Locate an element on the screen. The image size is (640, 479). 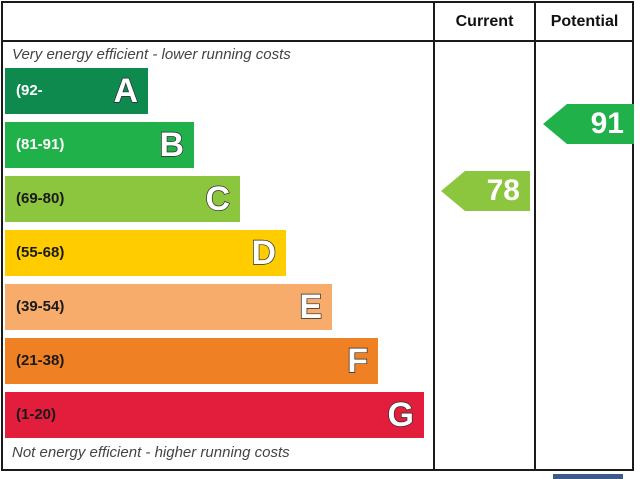
potential-column-header: Potential is located at coordinates (584, 21).